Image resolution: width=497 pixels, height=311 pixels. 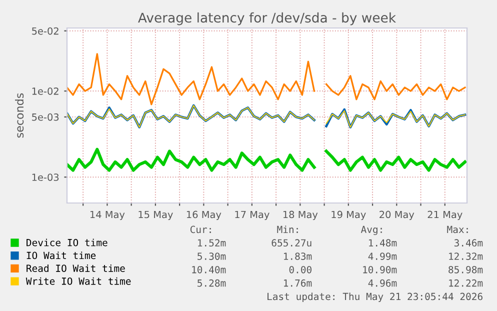 What do you see at coordinates (78, 281) in the screenshot?
I see `legend-label: Write IO Wait time` at bounding box center [78, 281].